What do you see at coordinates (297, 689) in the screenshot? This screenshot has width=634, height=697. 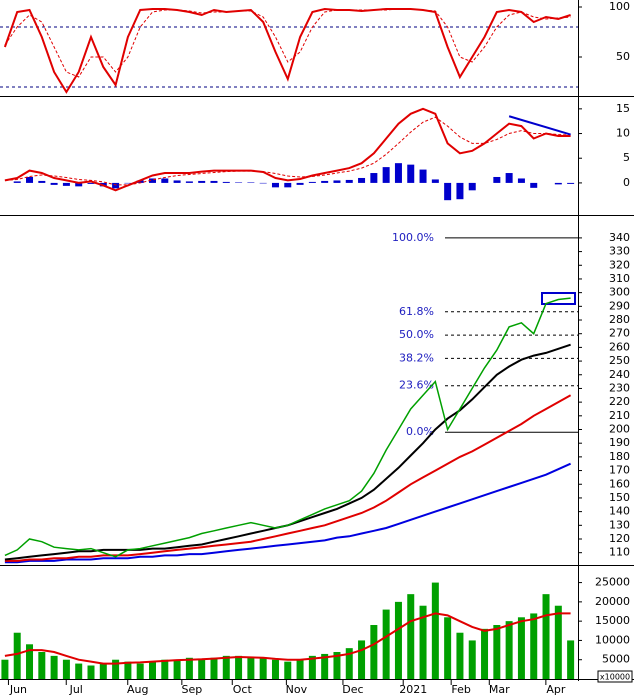 I see `x-tick-label: Nov` at bounding box center [297, 689].